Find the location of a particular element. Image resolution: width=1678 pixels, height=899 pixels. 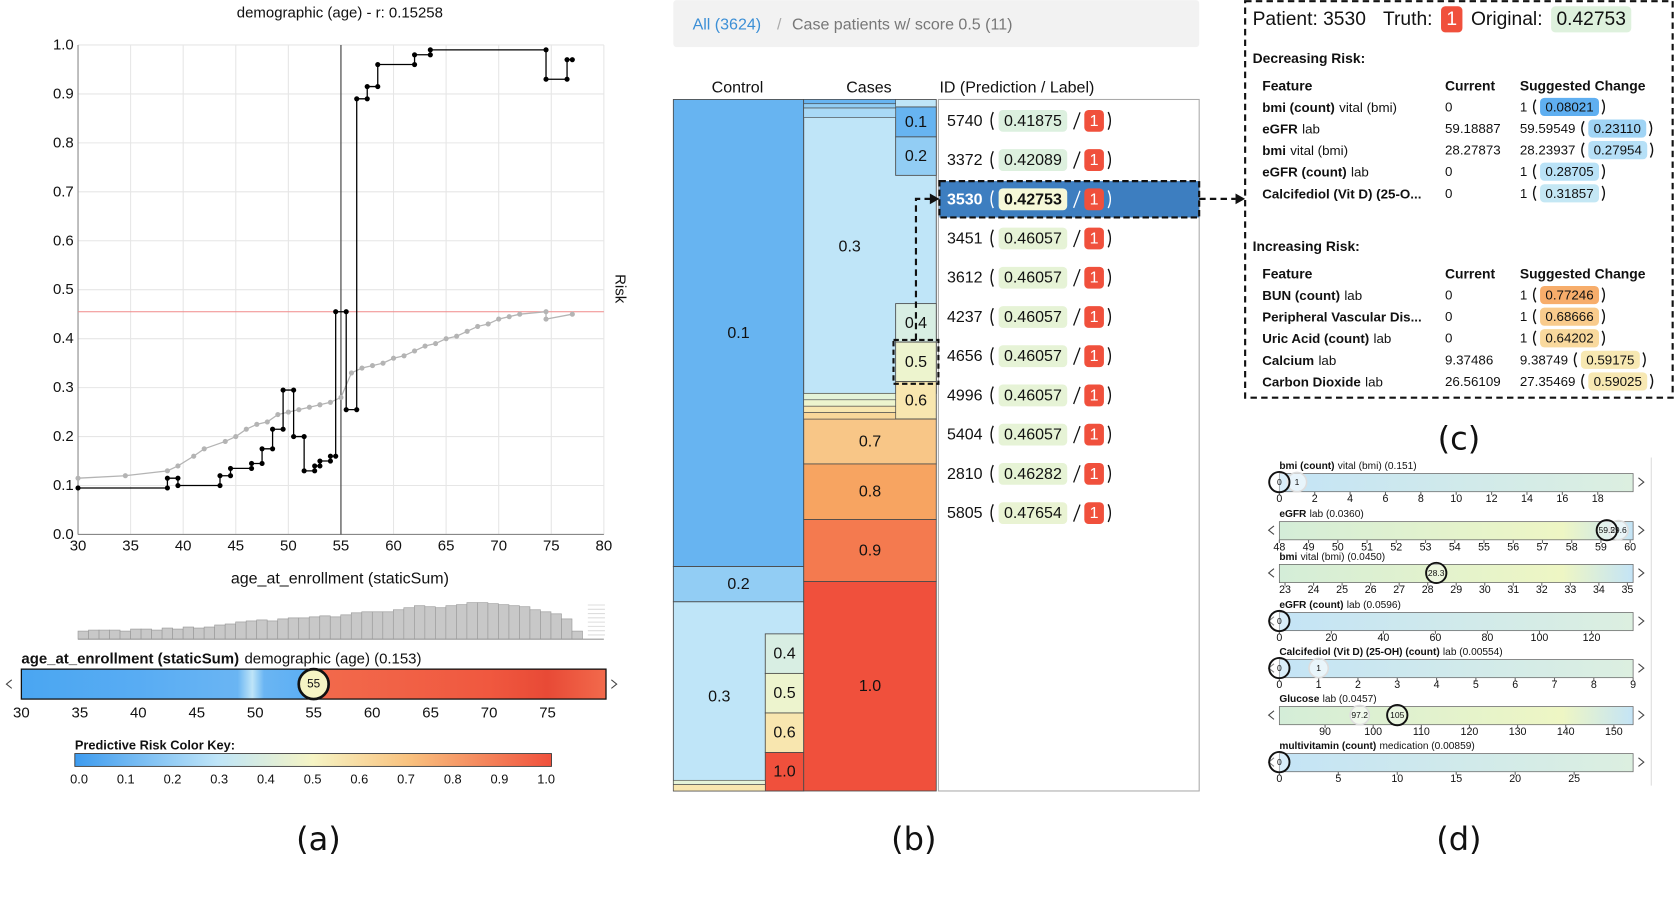

slider-source: demographic (age) (0.153) is located at coordinates (332, 658).